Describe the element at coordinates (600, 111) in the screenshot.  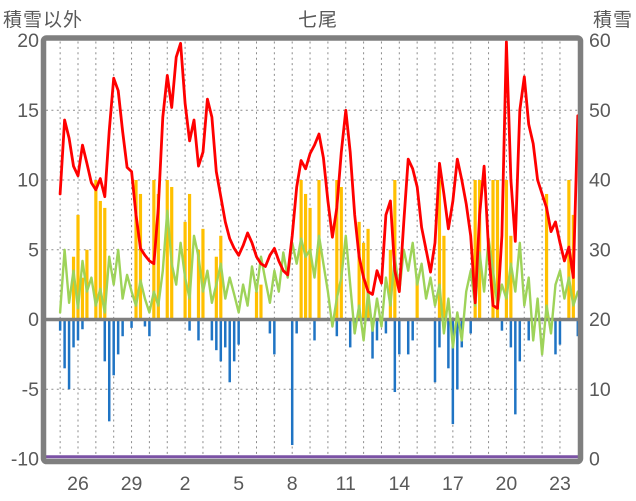
I see `y-axis-right-label: 50` at that location.